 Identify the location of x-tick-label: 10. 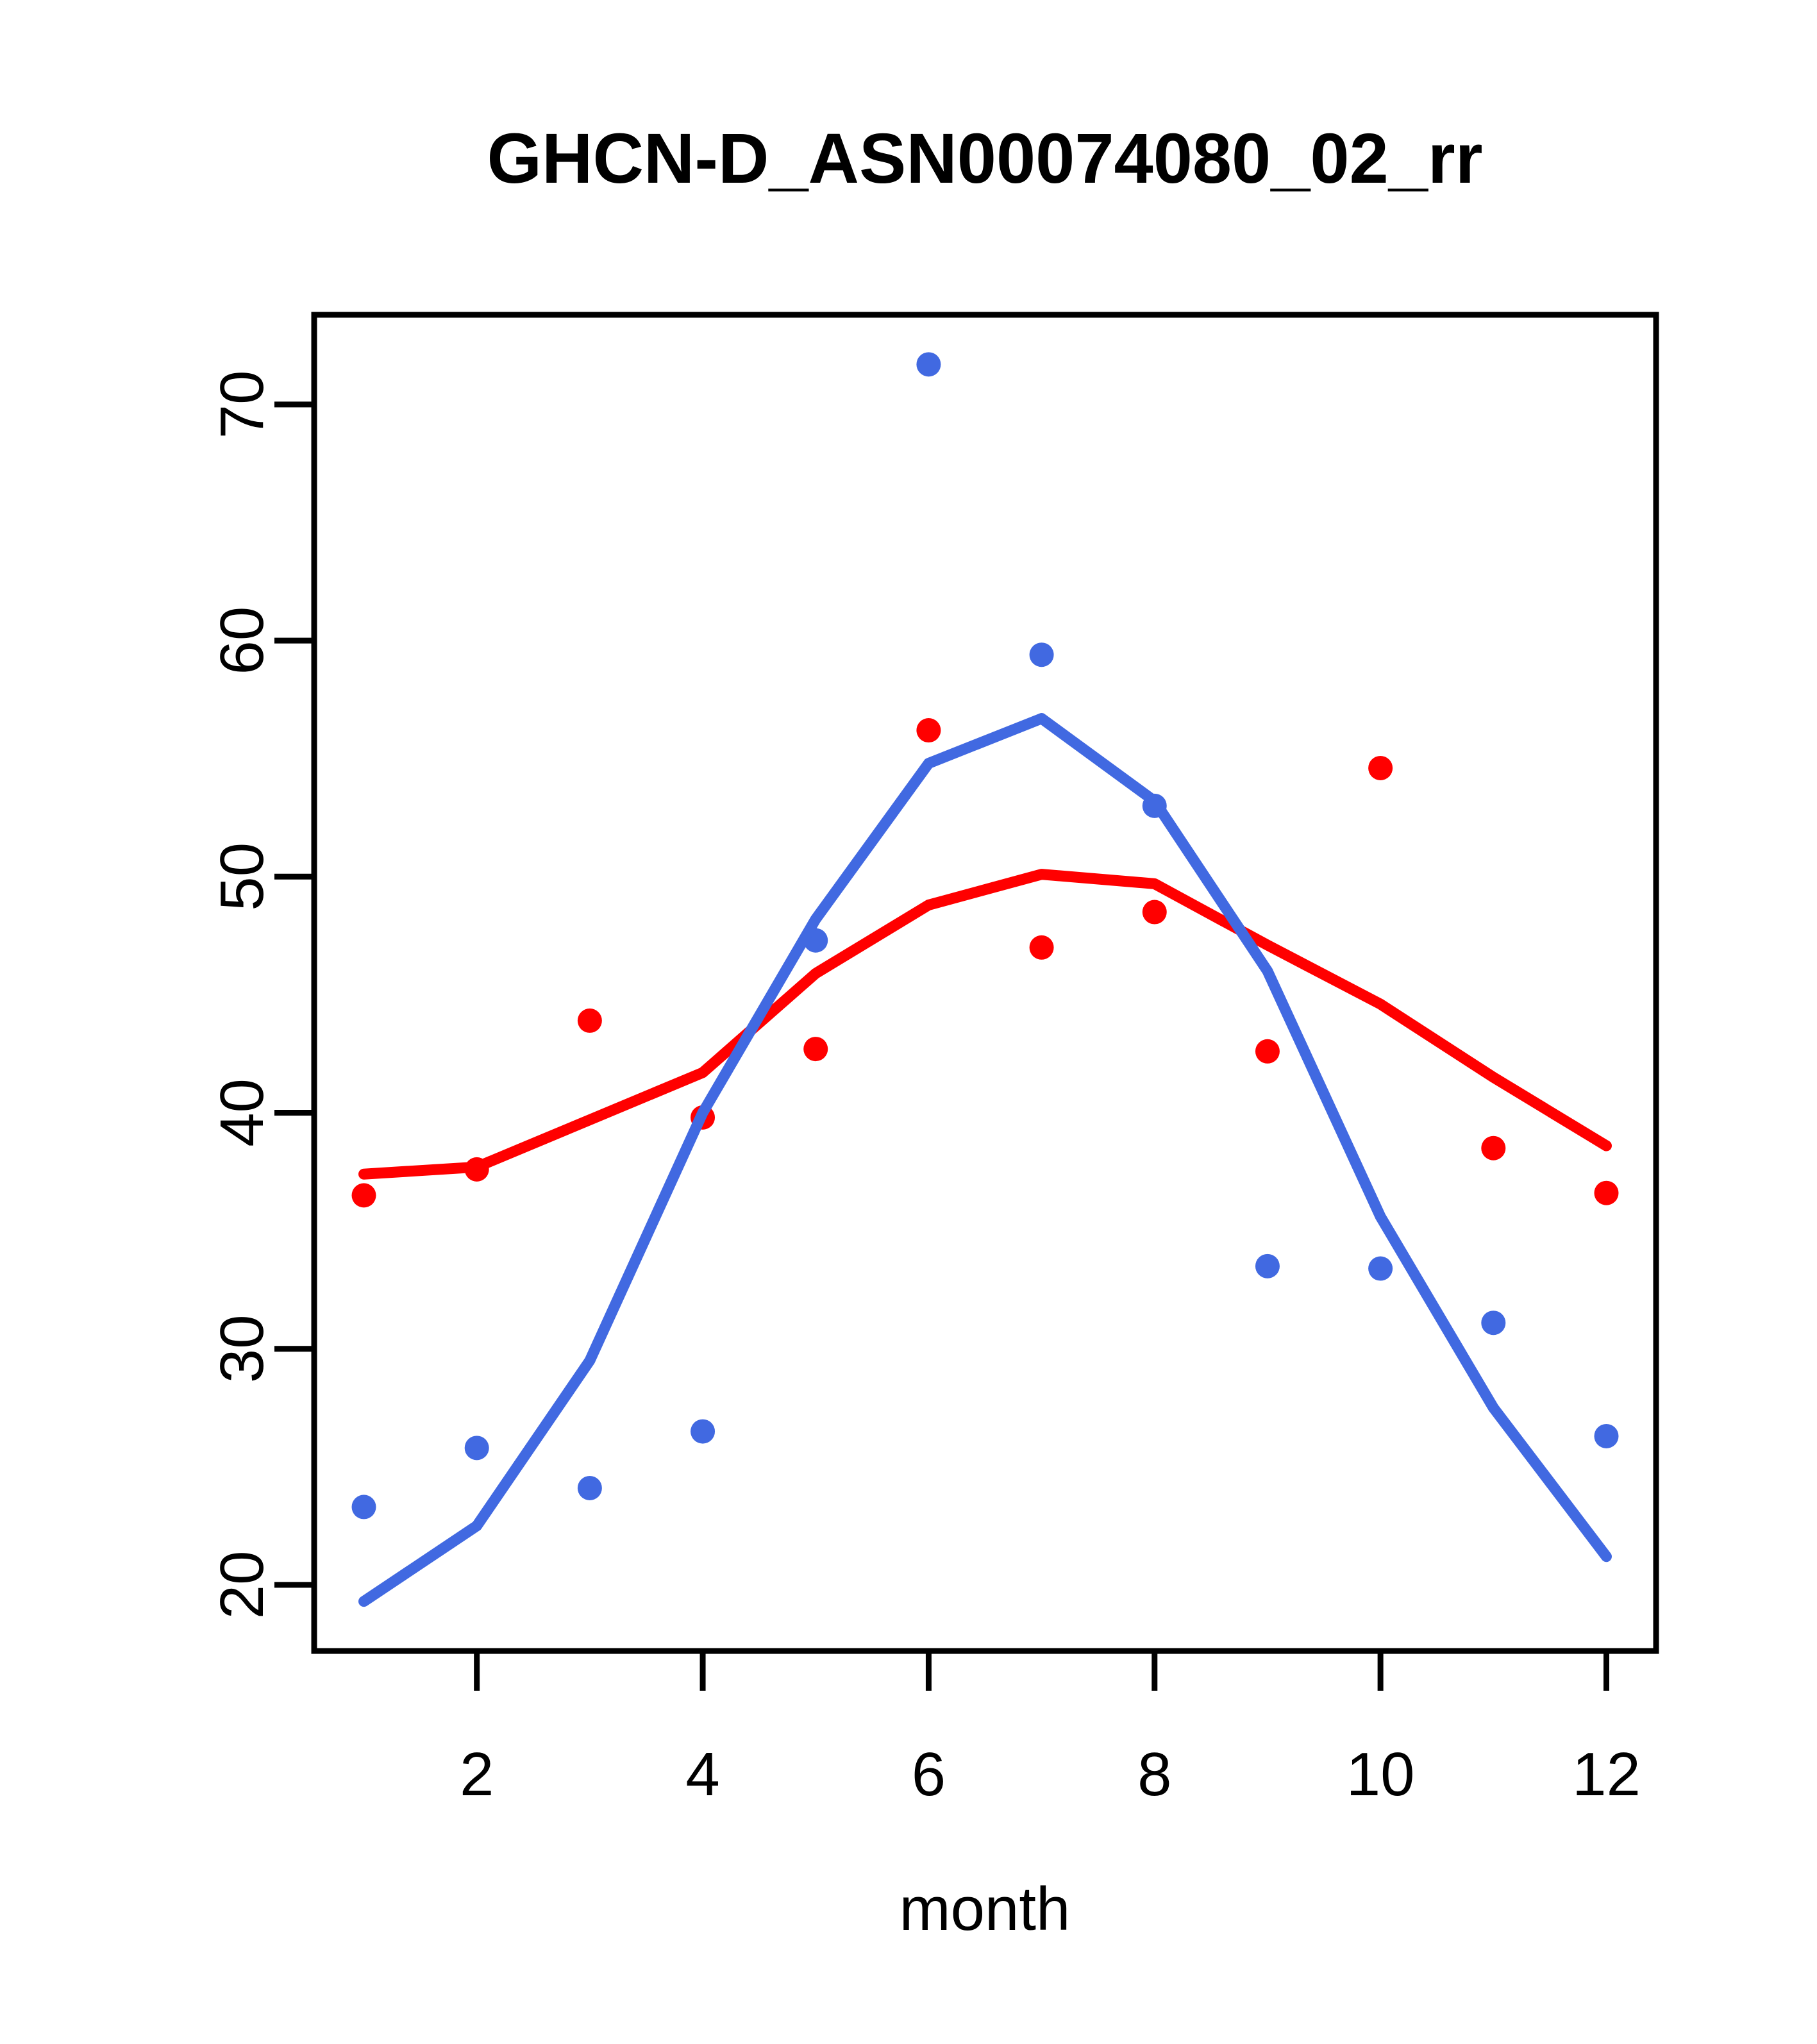
(1381, 1775).